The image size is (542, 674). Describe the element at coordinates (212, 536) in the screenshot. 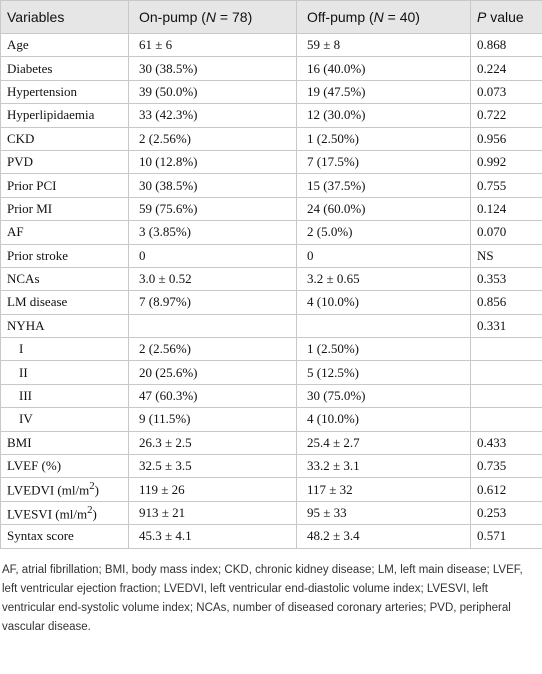

I see `table-cell: 45.3 ± 4.1` at that location.